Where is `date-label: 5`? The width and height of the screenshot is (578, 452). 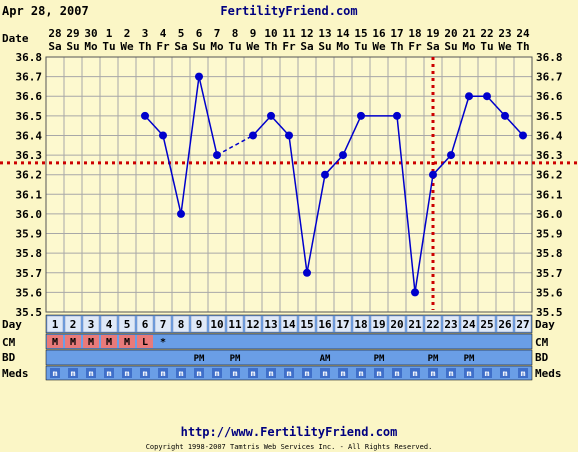
date-label: 5 is located at coordinates (181, 33).